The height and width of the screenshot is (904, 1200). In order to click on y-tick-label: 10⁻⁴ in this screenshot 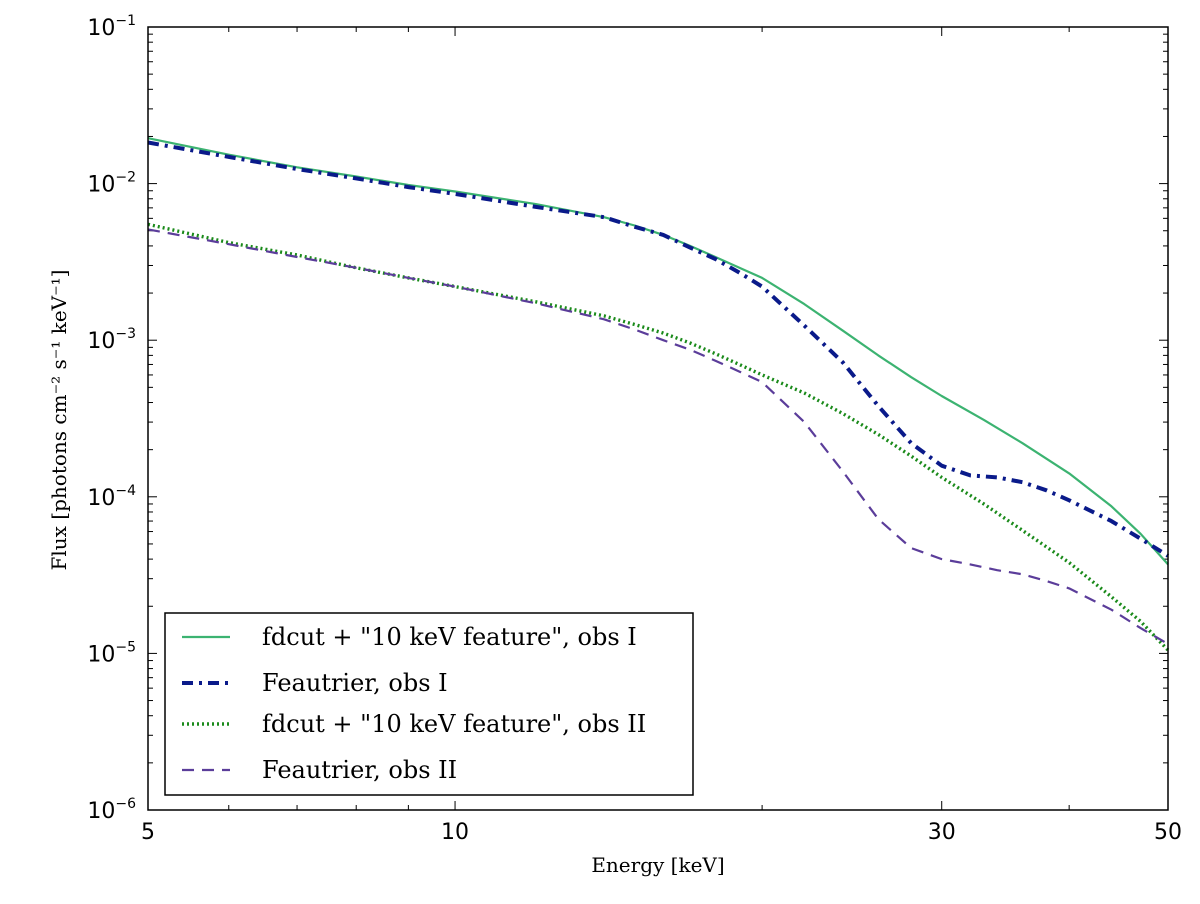, I will do `click(111, 497)`.